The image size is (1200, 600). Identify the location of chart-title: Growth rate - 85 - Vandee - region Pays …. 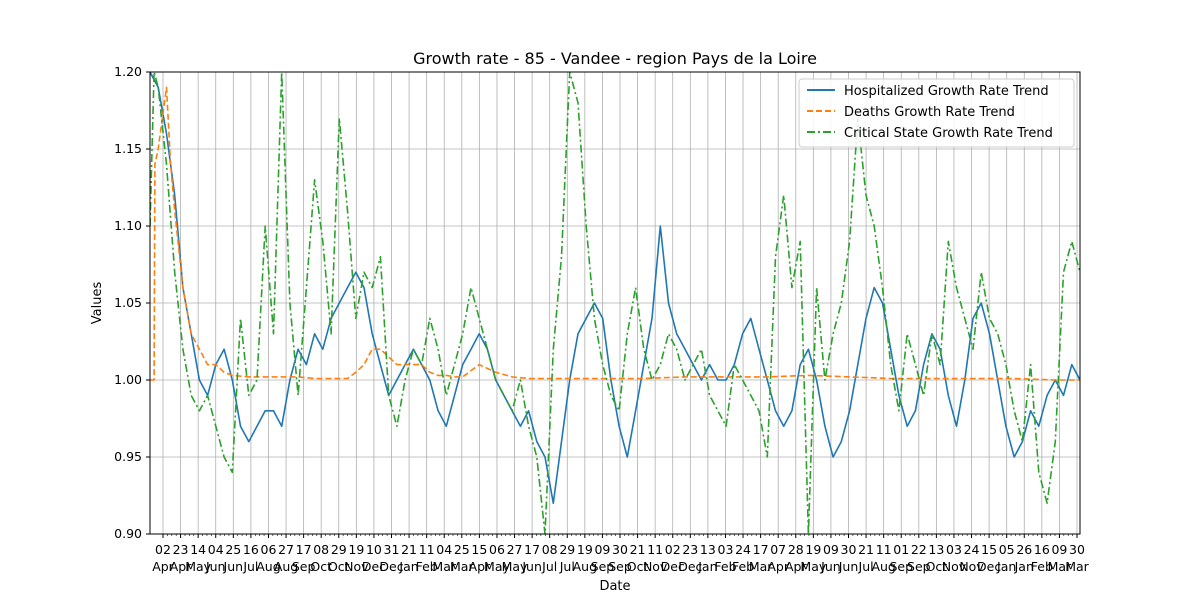
(615, 58).